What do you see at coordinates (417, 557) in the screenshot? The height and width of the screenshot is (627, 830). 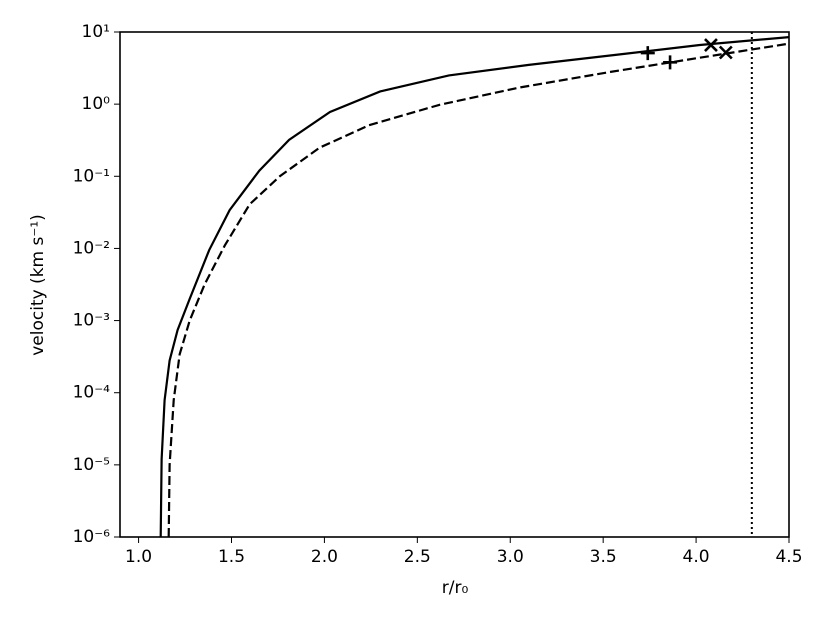 I see `x-tick-label: 2.5` at bounding box center [417, 557].